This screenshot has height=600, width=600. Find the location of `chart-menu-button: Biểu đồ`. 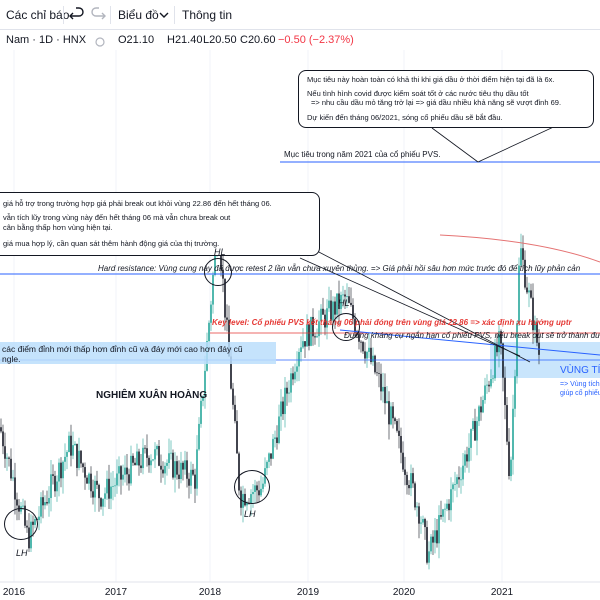

chart-menu-button: Biểu đồ is located at coordinates (138, 15).